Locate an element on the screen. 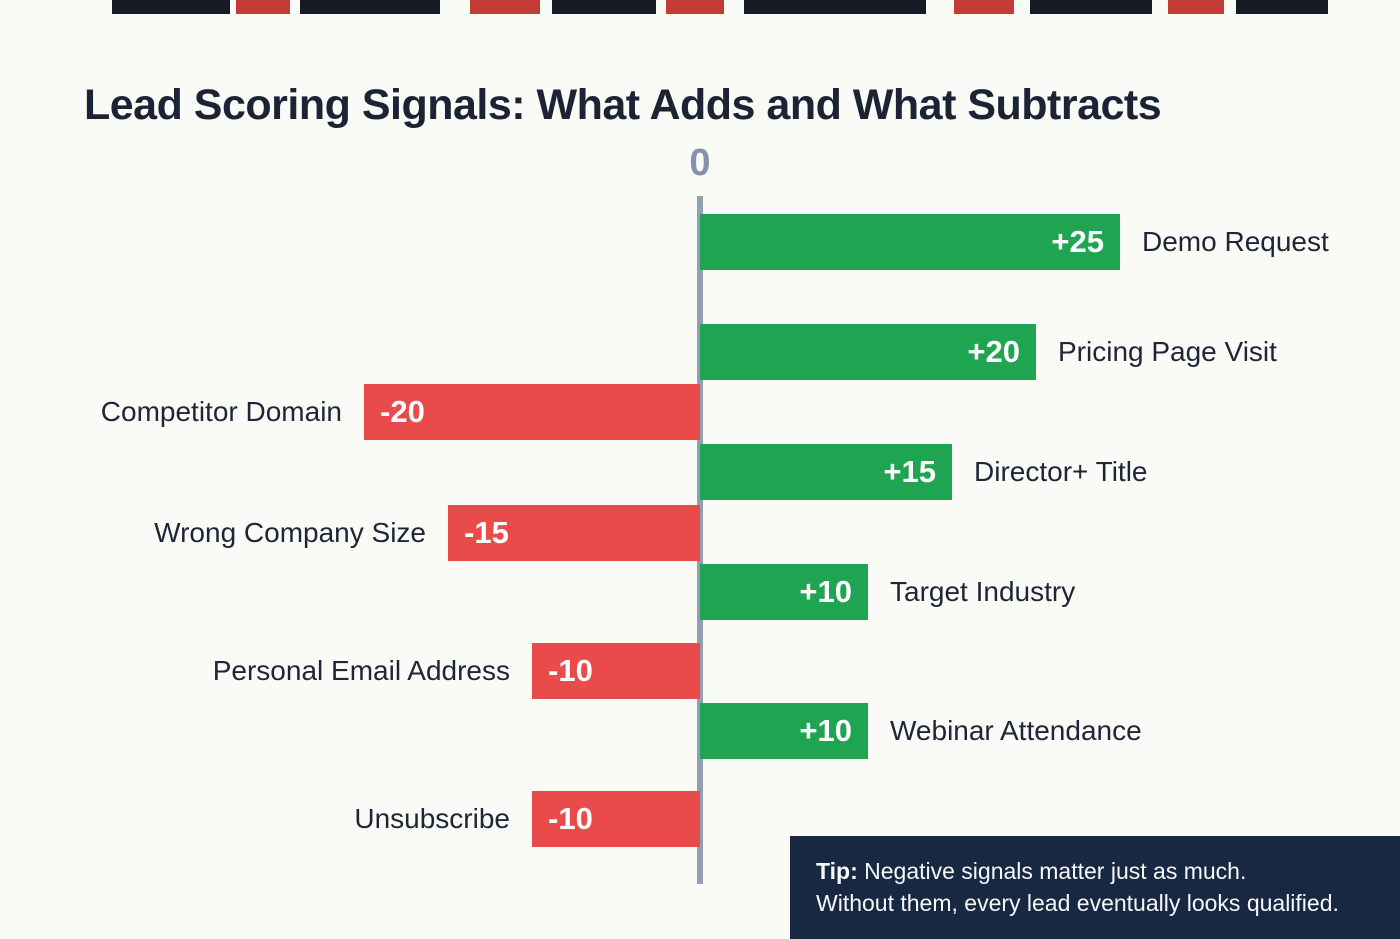 Image resolution: width=1400 pixels, height=939 pixels. bar-target-industry: +10 is located at coordinates (784, 592).